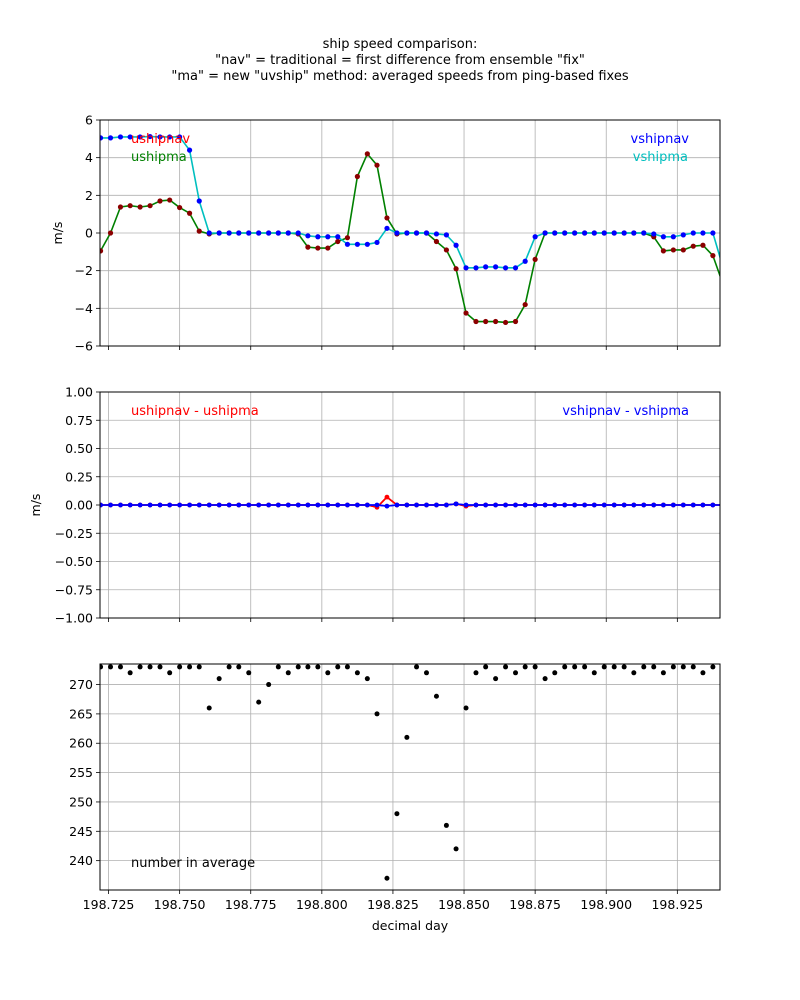 The height and width of the screenshot is (1000, 800). What do you see at coordinates (57, 233) in the screenshot?
I see `y-axis-label: m/s` at bounding box center [57, 233].